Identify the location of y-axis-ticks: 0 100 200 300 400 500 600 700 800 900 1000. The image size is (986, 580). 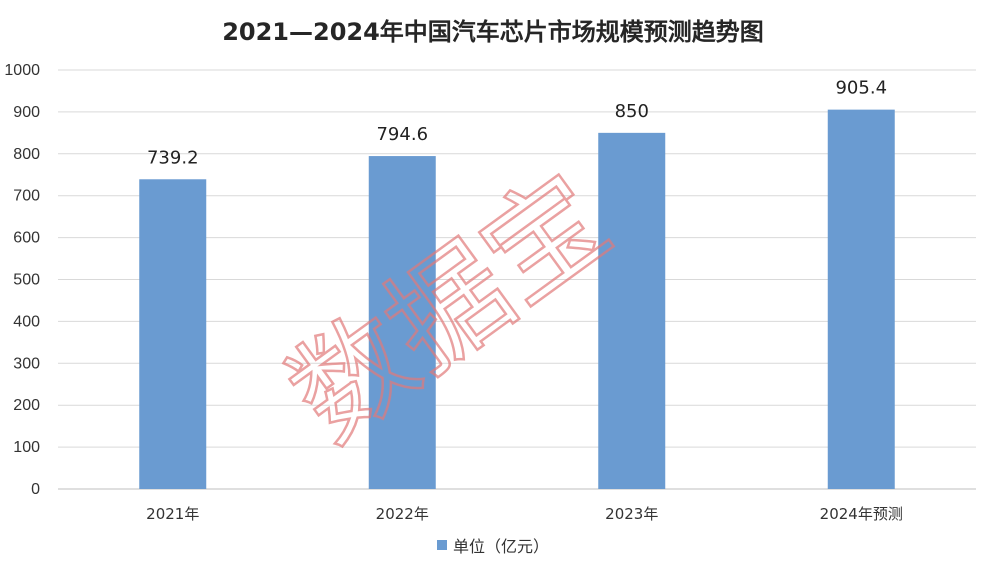
(22, 280).